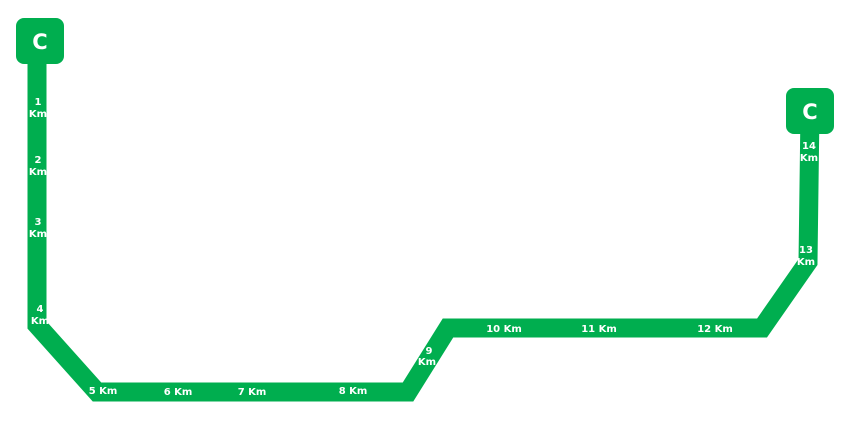  What do you see at coordinates (38, 160) in the screenshot?
I see `km-marker-2-number: 2` at bounding box center [38, 160].